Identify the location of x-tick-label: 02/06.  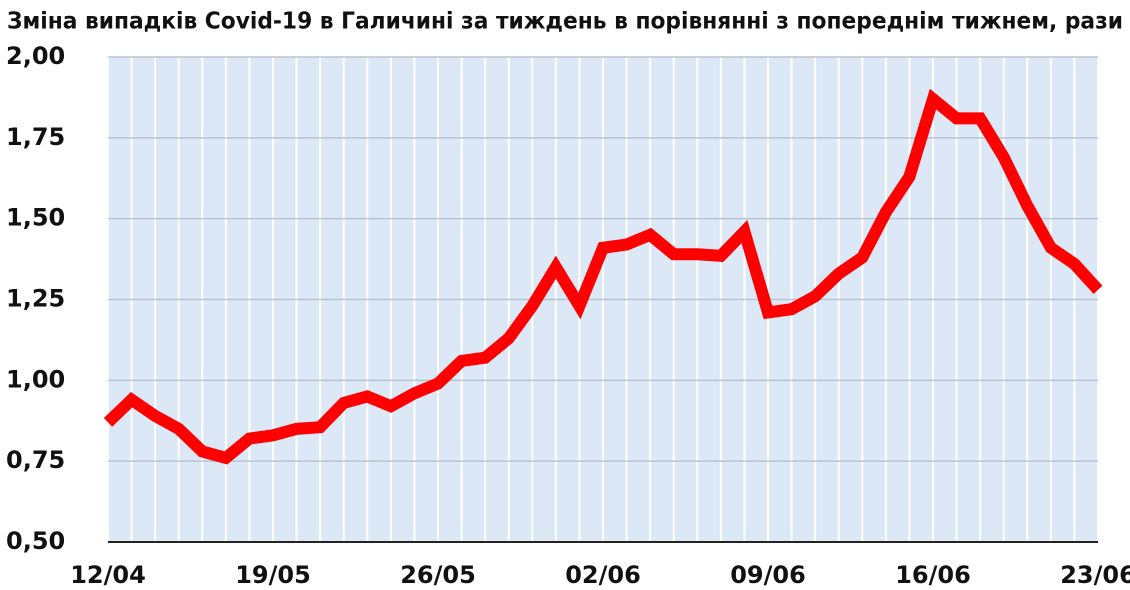
(603, 575).